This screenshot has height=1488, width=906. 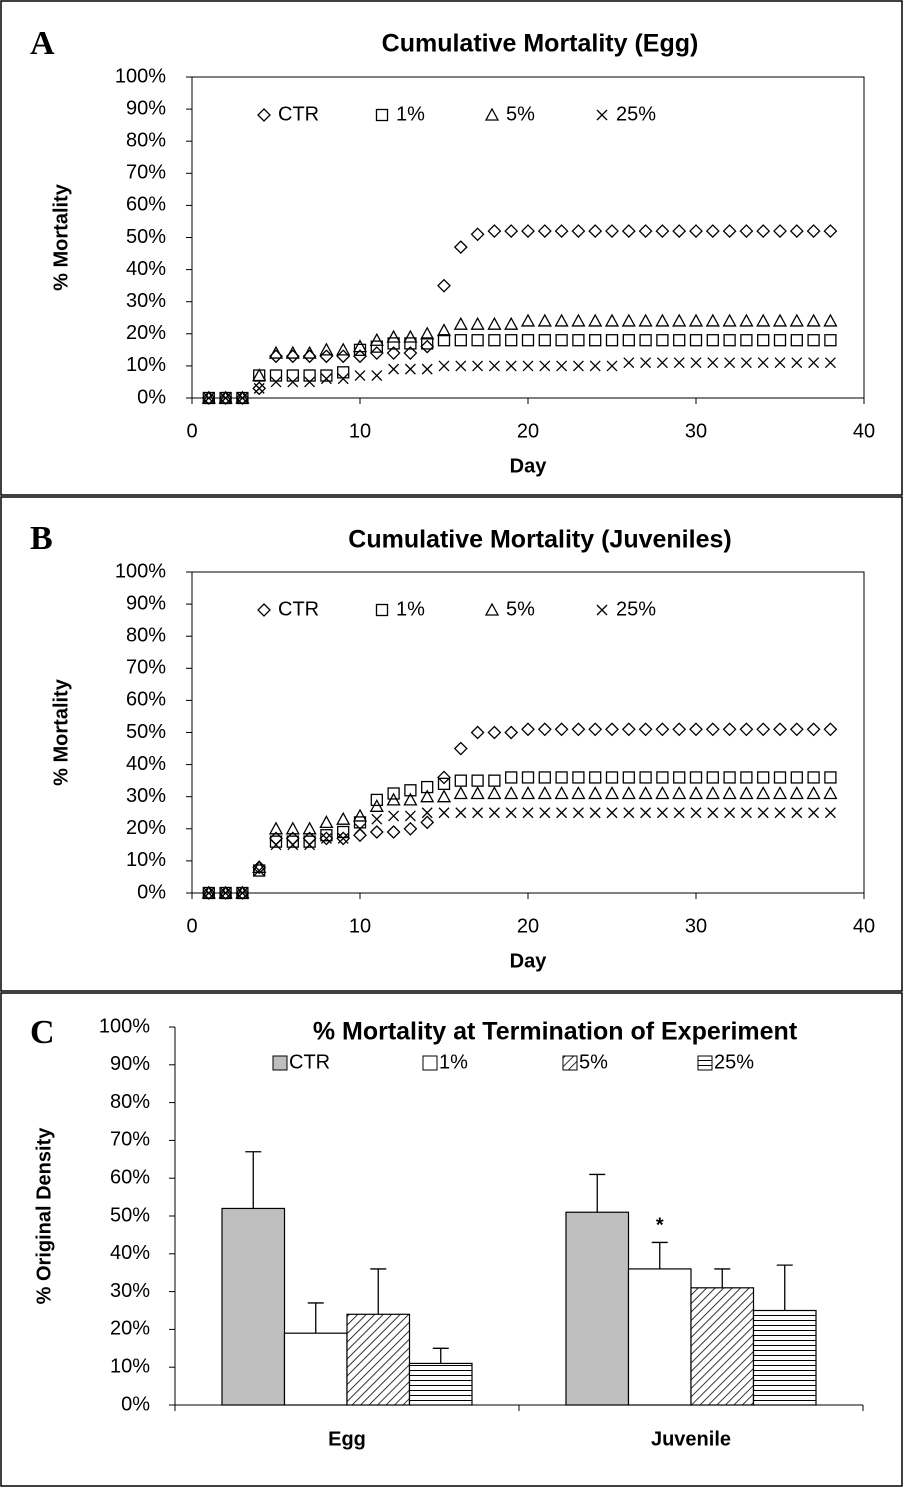 I want to click on chart-title: Cumulative Mortality (Juveniles), so click(x=539, y=540).